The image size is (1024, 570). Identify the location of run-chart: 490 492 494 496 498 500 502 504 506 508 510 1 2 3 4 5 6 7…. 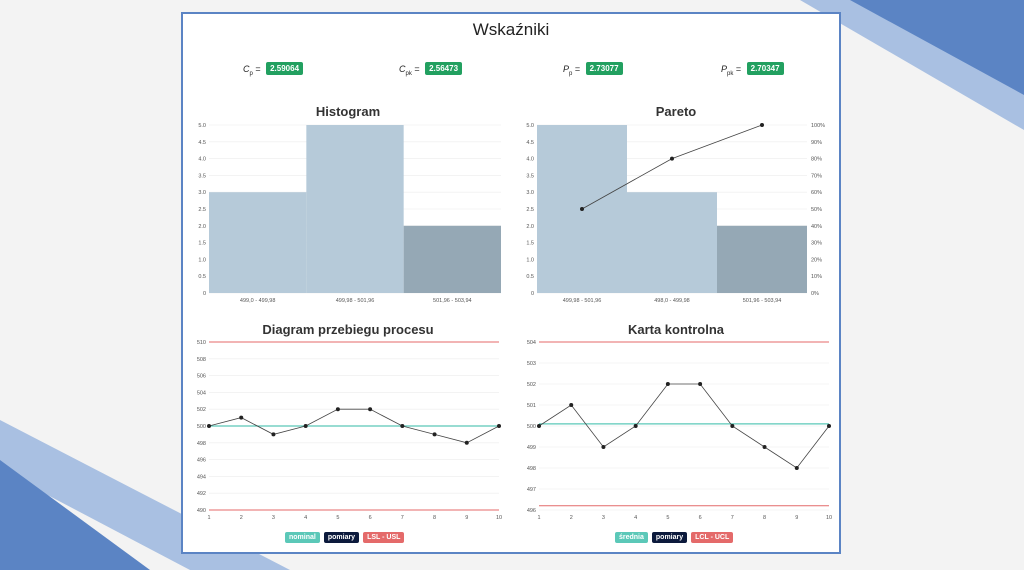
(349, 430).